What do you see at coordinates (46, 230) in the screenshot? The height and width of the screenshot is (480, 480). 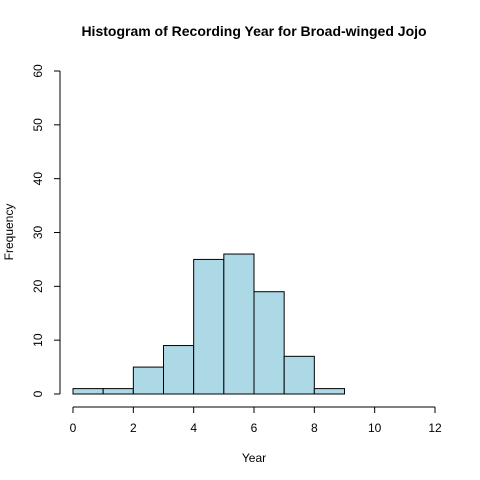 I see `y-axis: 0 10 20 30 40 50 60` at bounding box center [46, 230].